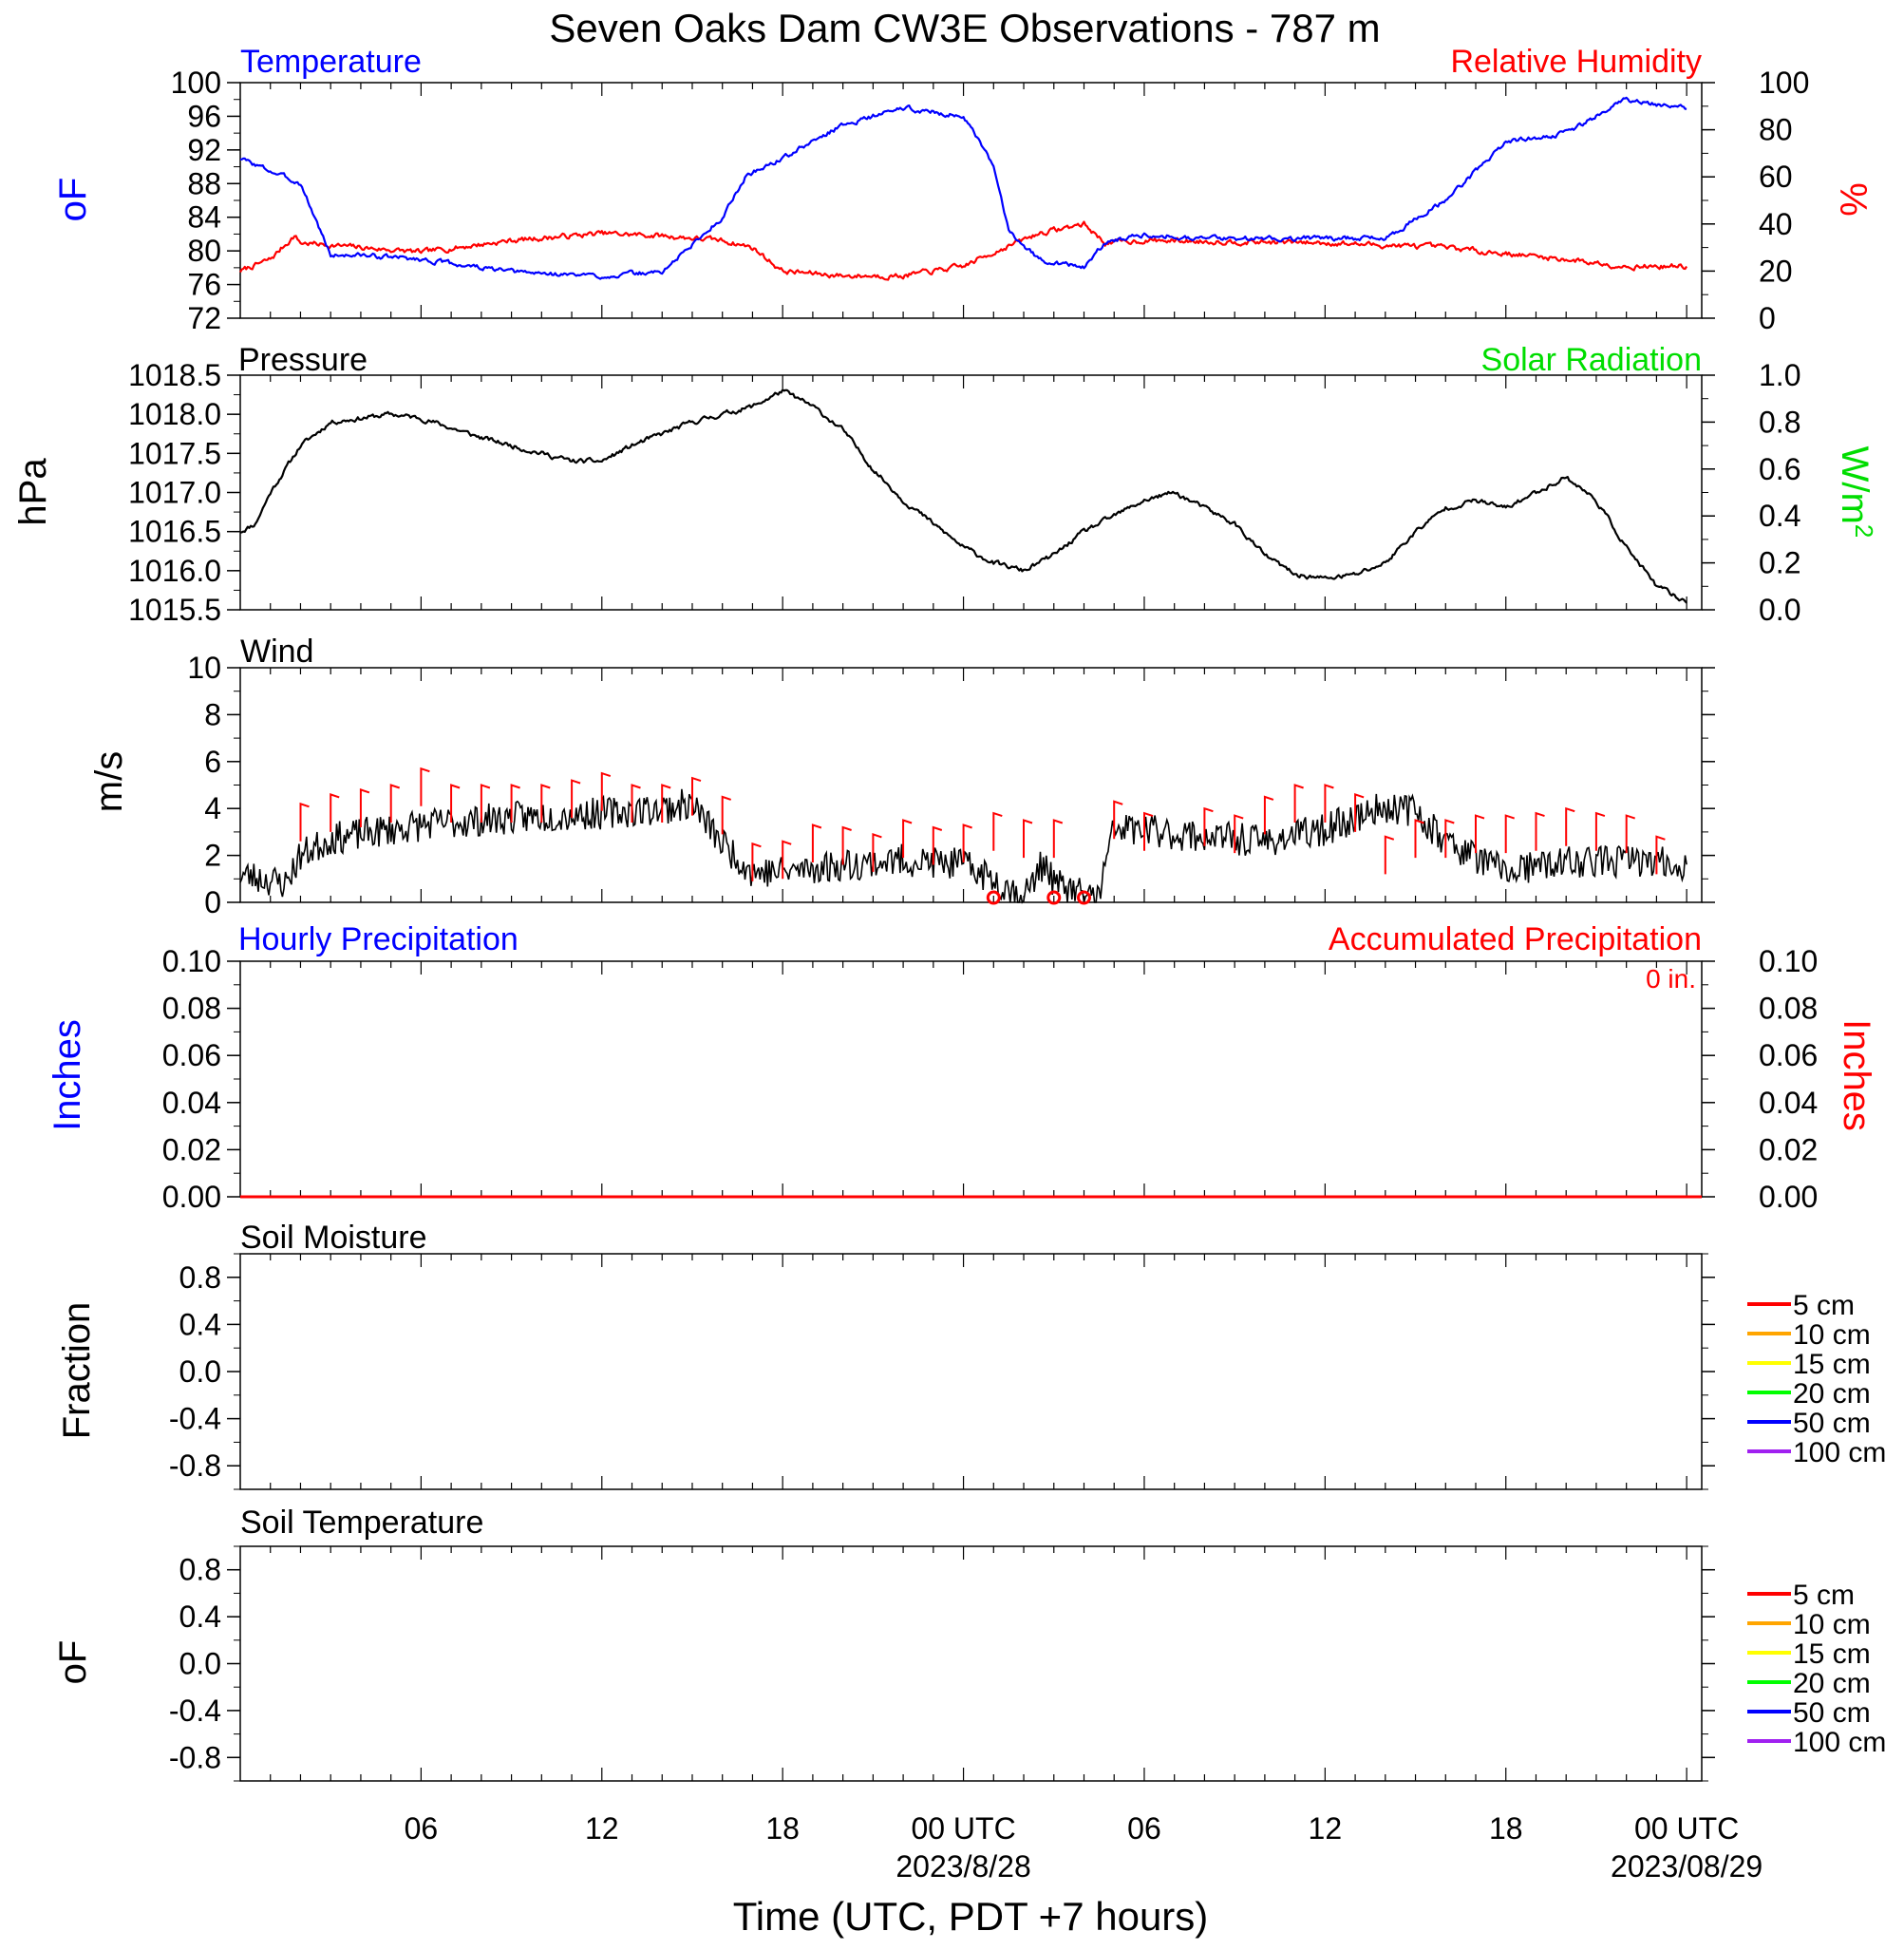 The image size is (1904, 1950). What do you see at coordinates (1054, 897) in the screenshot?
I see `calm-marker` at bounding box center [1054, 897].